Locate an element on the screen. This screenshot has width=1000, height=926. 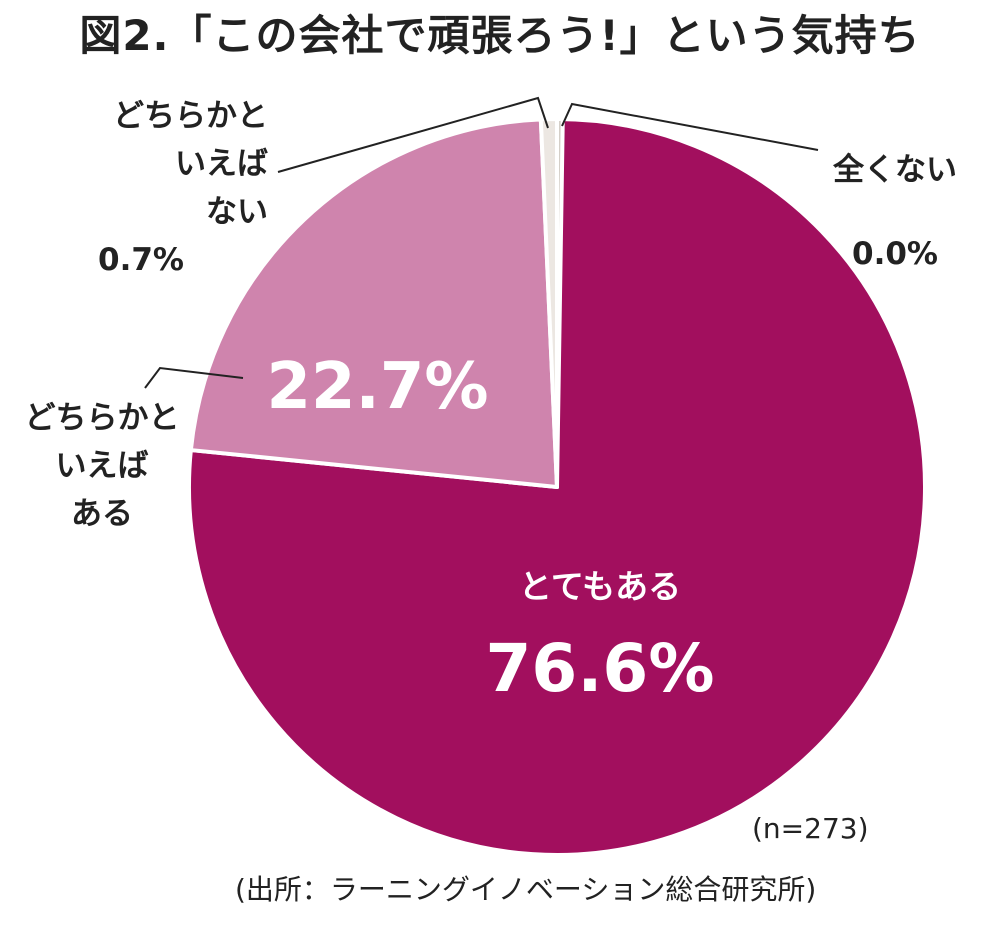
sample-size-note: (n=273) is located at coordinates (810, 828).